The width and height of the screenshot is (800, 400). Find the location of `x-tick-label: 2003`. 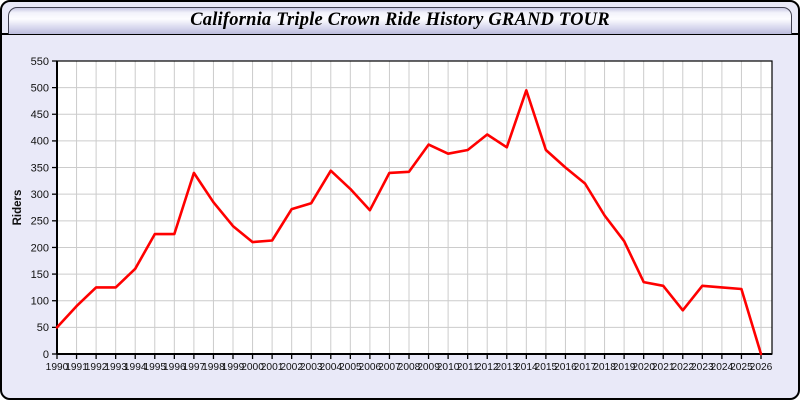

x-tick-label: 2003 is located at coordinates (311, 367).